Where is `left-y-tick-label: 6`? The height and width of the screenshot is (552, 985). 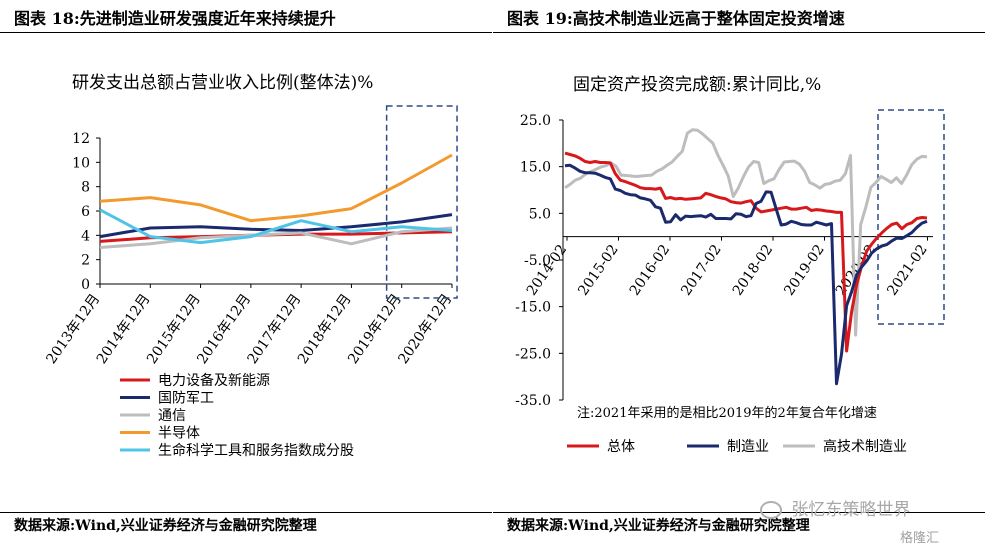
left-y-tick-label: 6 is located at coordinates (85, 212).